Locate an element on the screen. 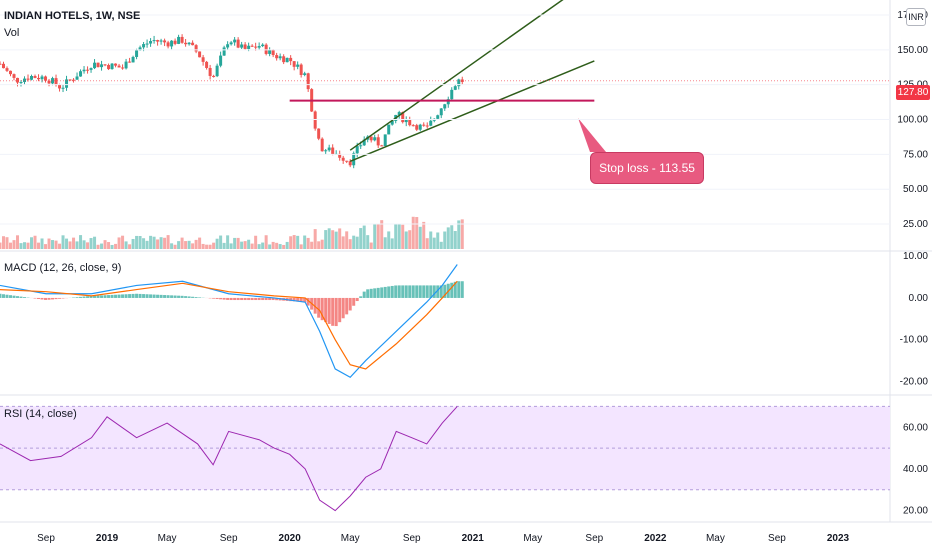 This screenshot has width=932, height=550. currency-button: INR is located at coordinates (916, 17).